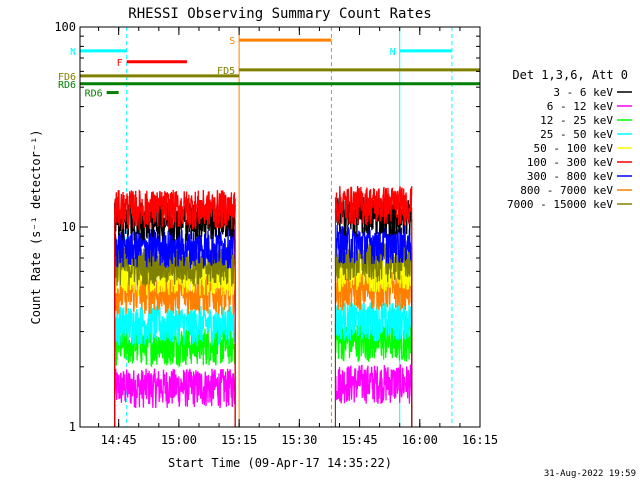 Image resolution: width=640 pixels, height=484 pixels. Describe the element at coordinates (280, 463) in the screenshot. I see `x-axis-label: Start Time (09-Apr-17 14:35:22)` at that location.